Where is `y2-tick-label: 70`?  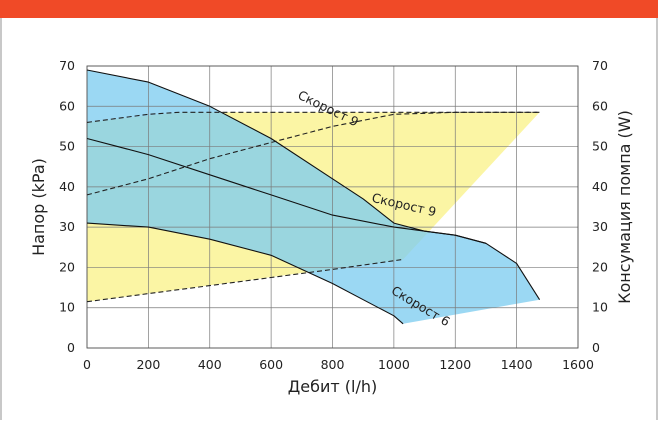 y2-tick-label: 70 is located at coordinates (600, 65).